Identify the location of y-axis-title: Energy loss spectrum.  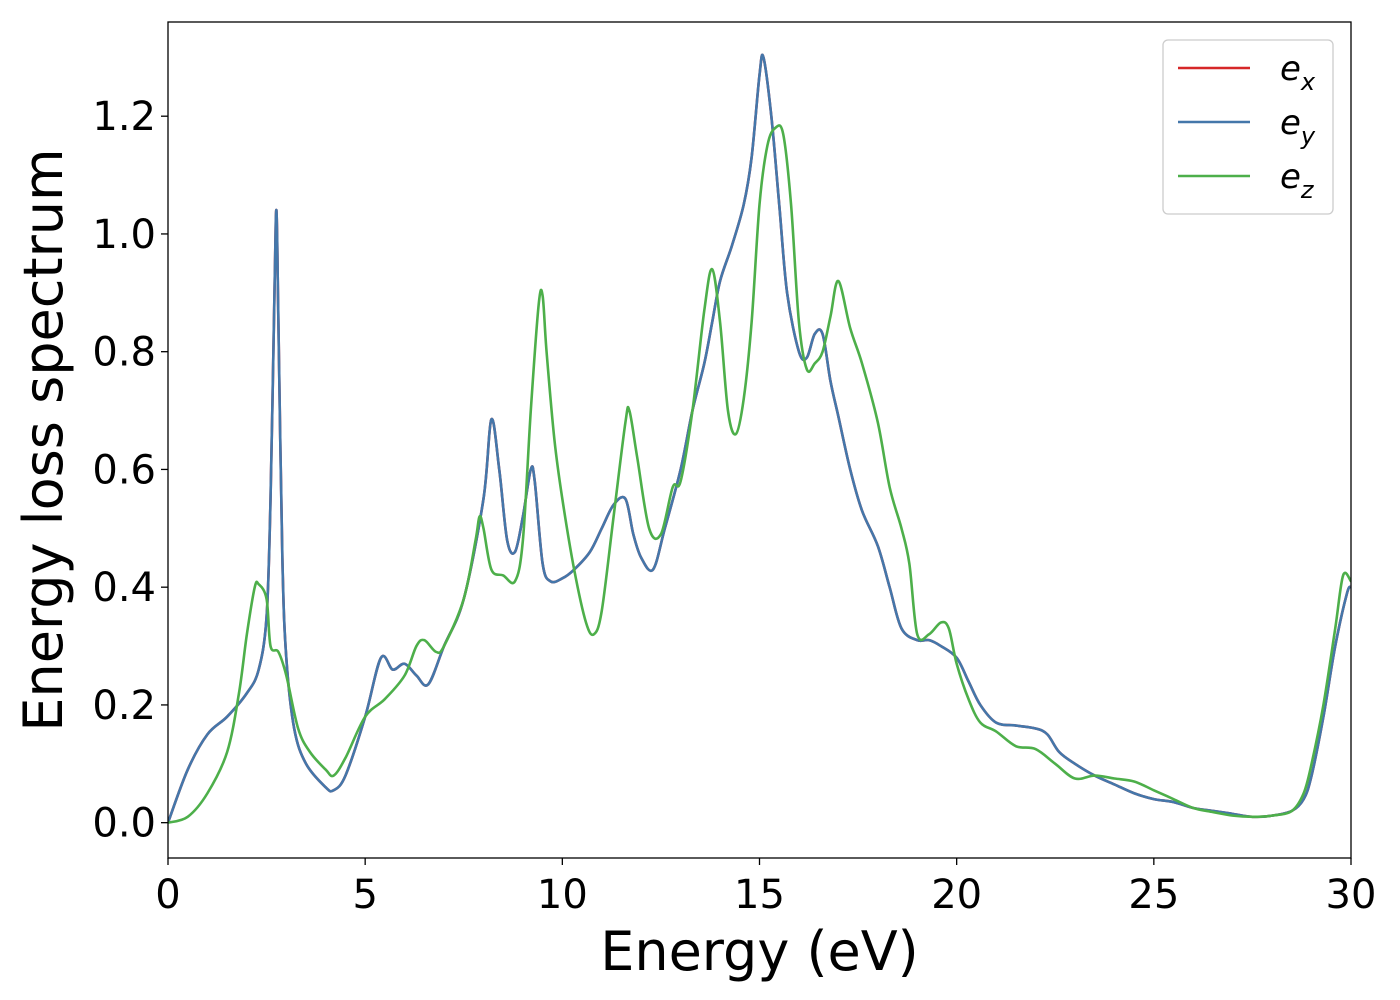
(43, 439).